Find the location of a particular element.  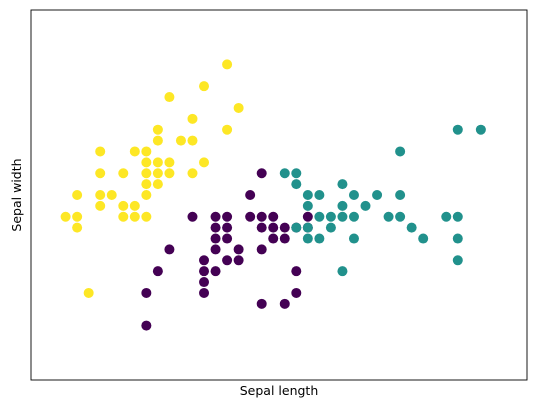

x-axis-label: Sepal length is located at coordinates (279, 390).